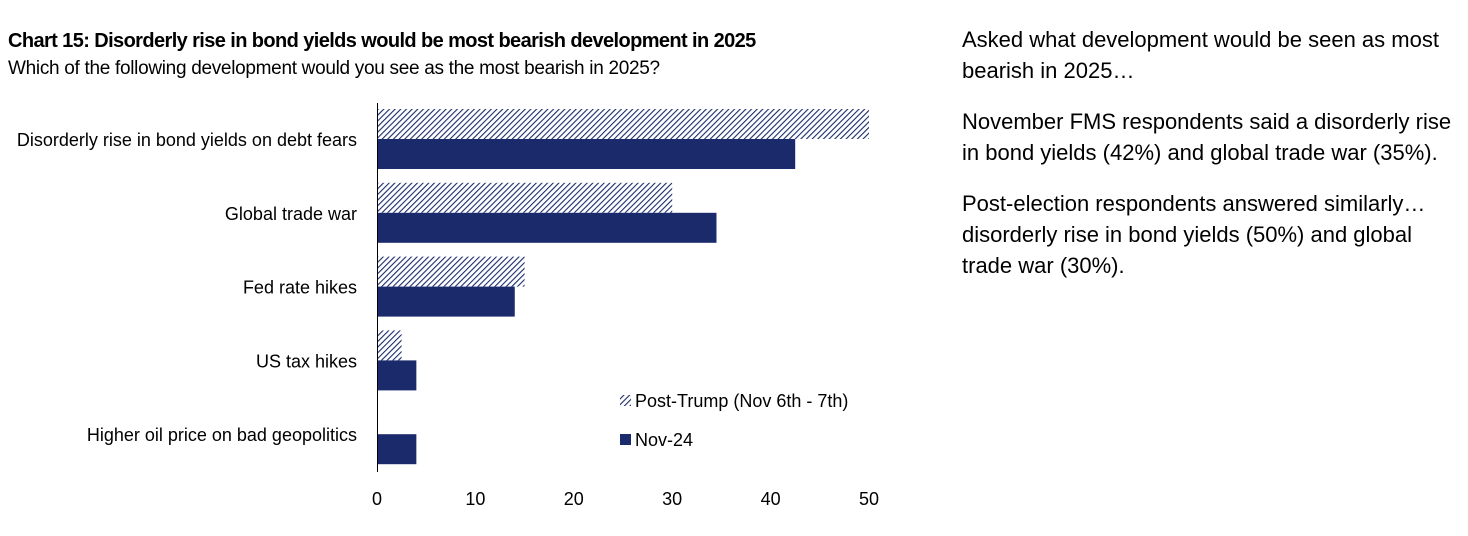 This screenshot has height=536, width=1468. What do you see at coordinates (664, 440) in the screenshot?
I see `legend-label-nov-24: Nov-24` at bounding box center [664, 440].